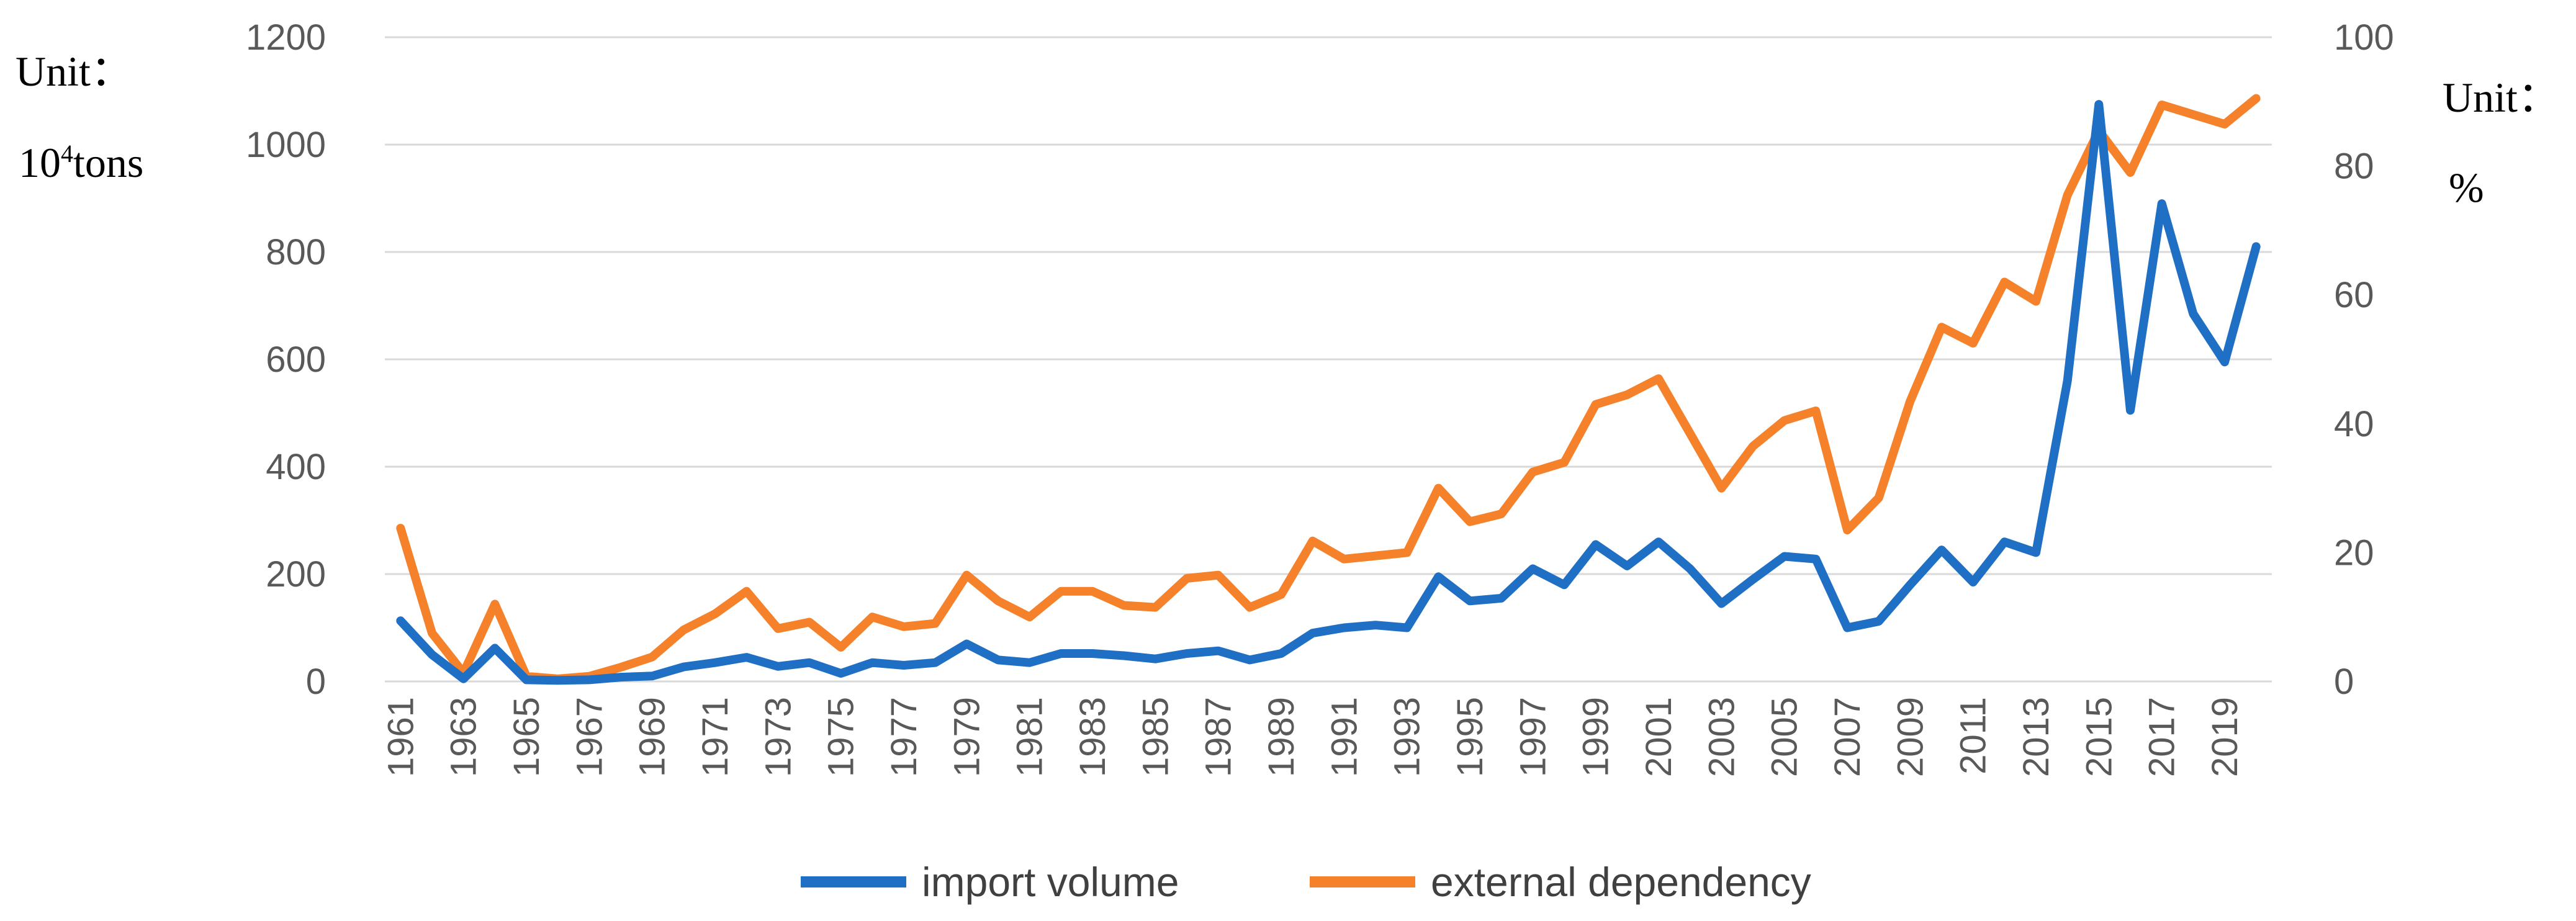 The image size is (2576, 921). What do you see at coordinates (1306, 882) in the screenshot?
I see `legend: import volume external dependency` at bounding box center [1306, 882].